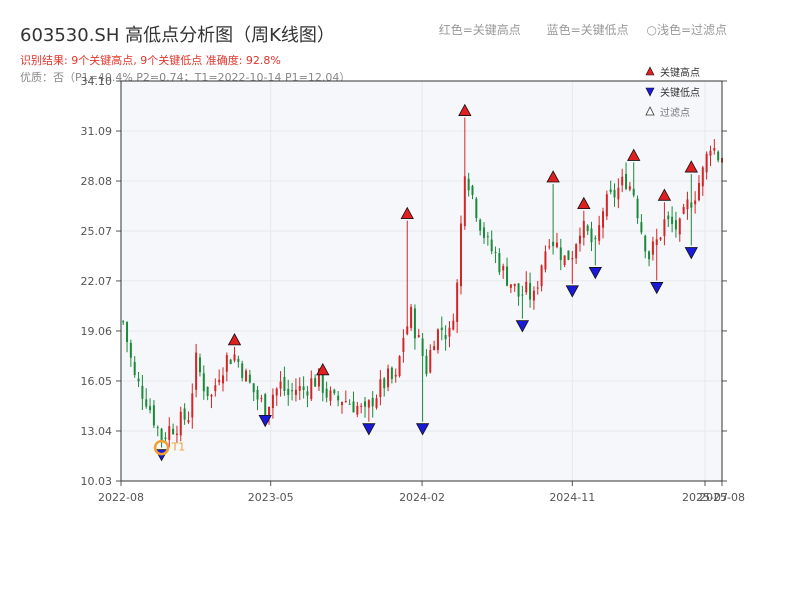 This screenshot has height=600, width=800. Describe the element at coordinates (722, 497) in the screenshot. I see `x-tick-label: 2025-08` at that location.